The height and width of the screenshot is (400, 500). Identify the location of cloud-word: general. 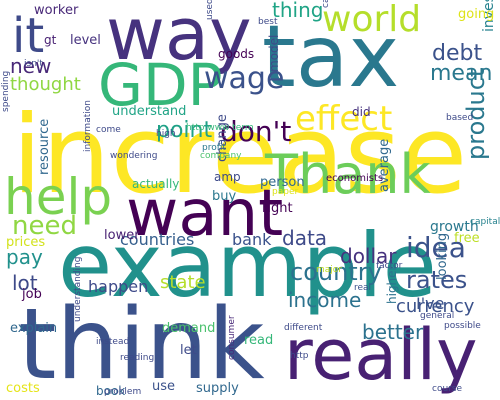
(437, 316).